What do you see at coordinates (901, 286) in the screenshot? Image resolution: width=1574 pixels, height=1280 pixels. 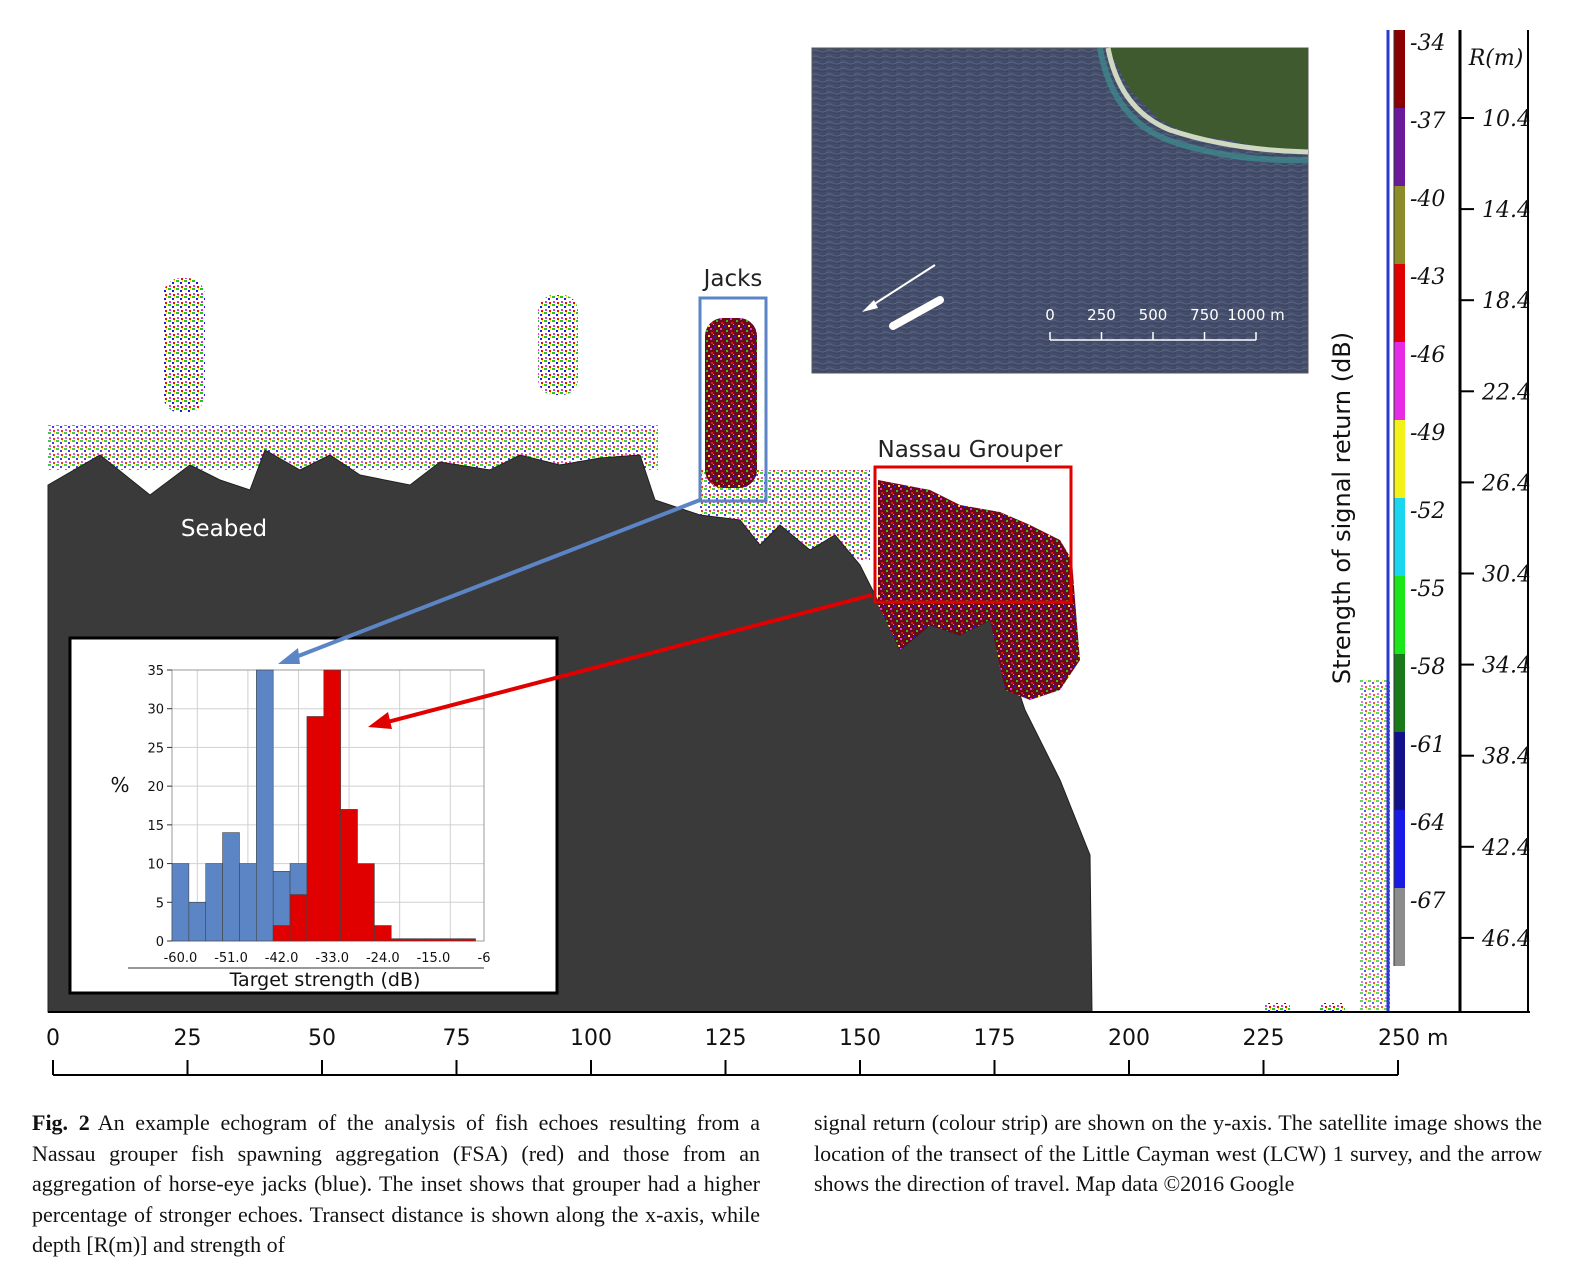 I see `direction-arrow` at bounding box center [901, 286].